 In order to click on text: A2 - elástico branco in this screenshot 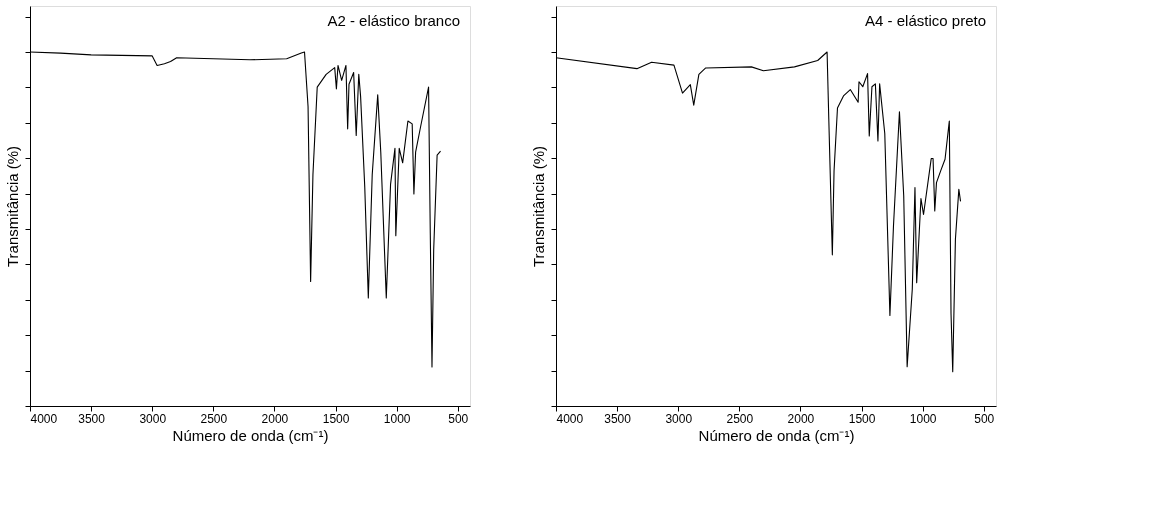, I will do `click(393, 20)`.